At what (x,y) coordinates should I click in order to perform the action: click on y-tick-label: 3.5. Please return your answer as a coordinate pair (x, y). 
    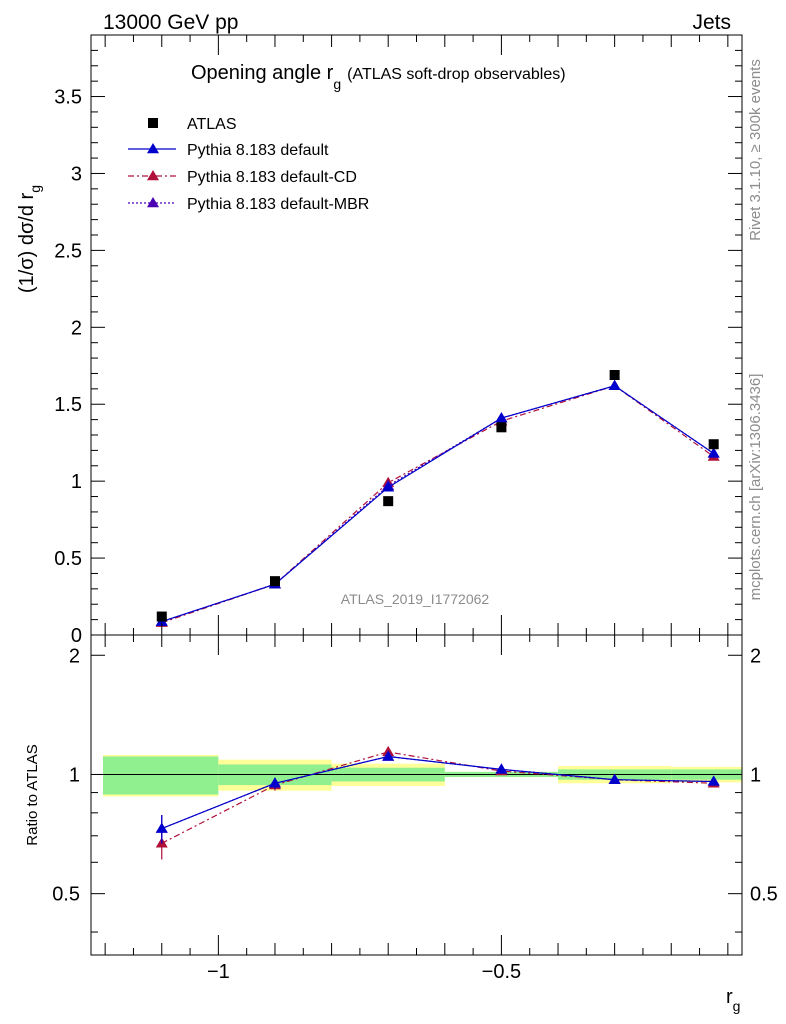
    Looking at the image, I should click on (68, 98).